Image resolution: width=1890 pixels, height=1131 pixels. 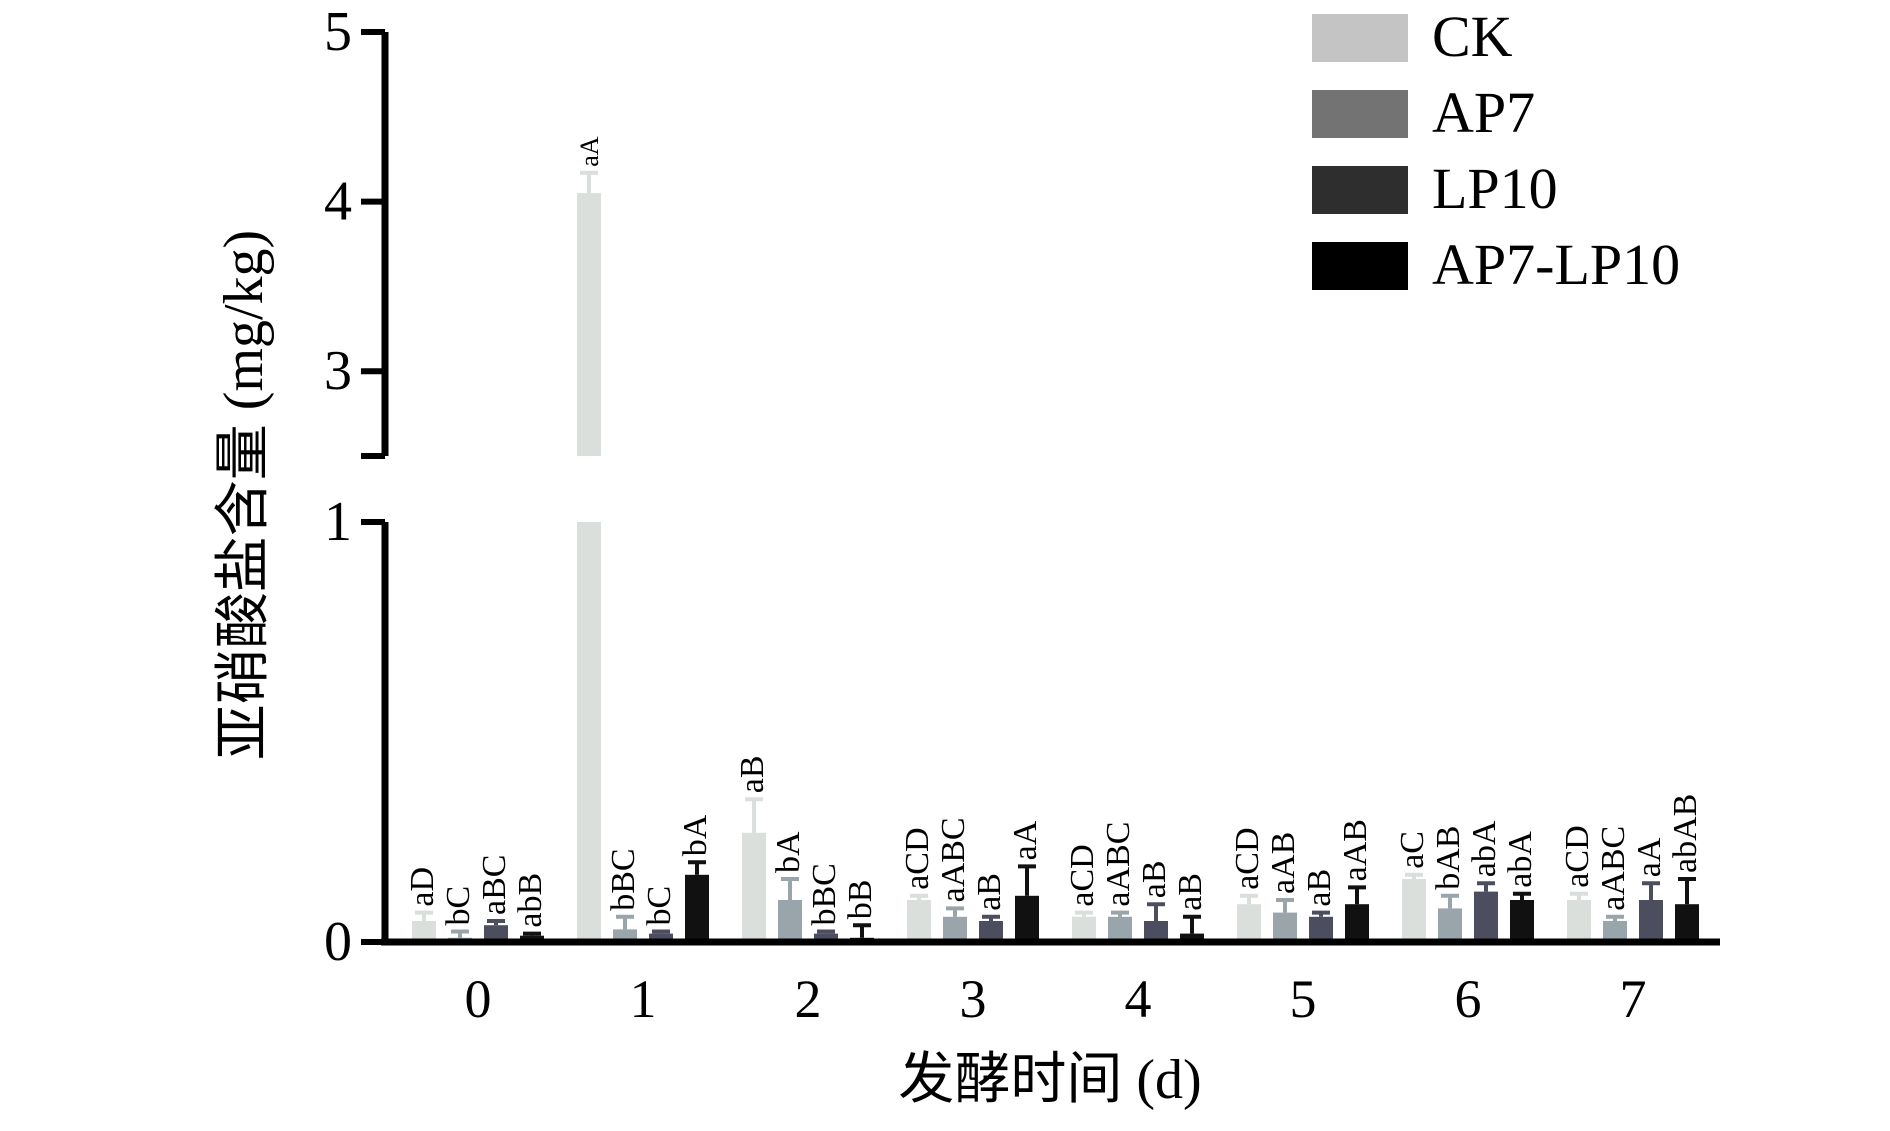 What do you see at coordinates (1472, 36) in the screenshot?
I see `legend-label: CK` at bounding box center [1472, 36].